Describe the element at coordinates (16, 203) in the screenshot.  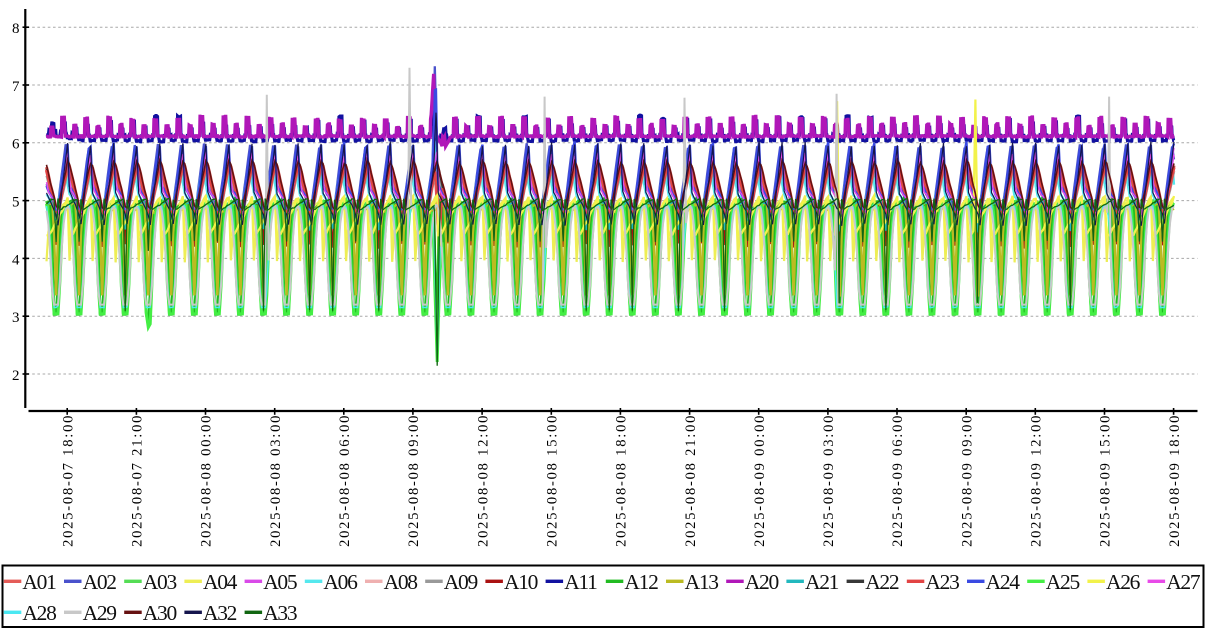
I see `svg-text: 5` at that location.